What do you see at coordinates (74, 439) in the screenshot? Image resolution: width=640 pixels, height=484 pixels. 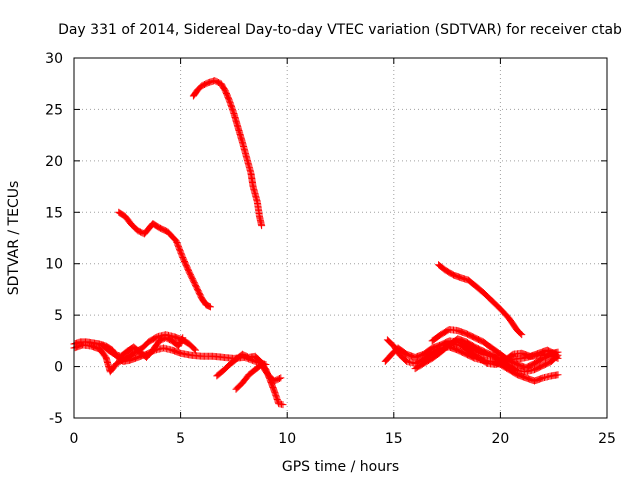 I see `x-tick-label: 0` at bounding box center [74, 439].